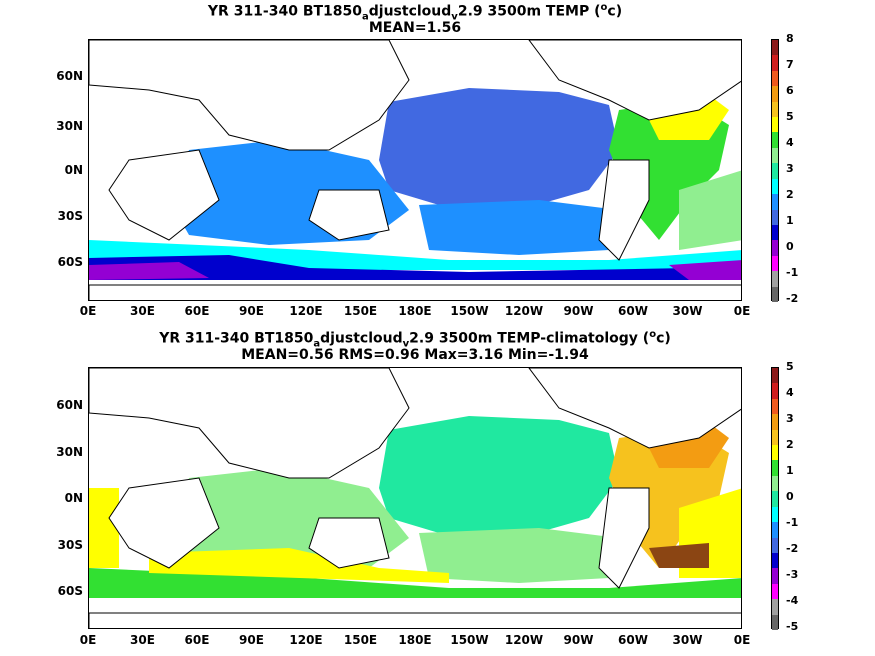 Image resolution: width=875 pixels, height=656 pixels. Describe the element at coordinates (790, 64) in the screenshot. I see `colorbar-tick-label: 7` at that location.